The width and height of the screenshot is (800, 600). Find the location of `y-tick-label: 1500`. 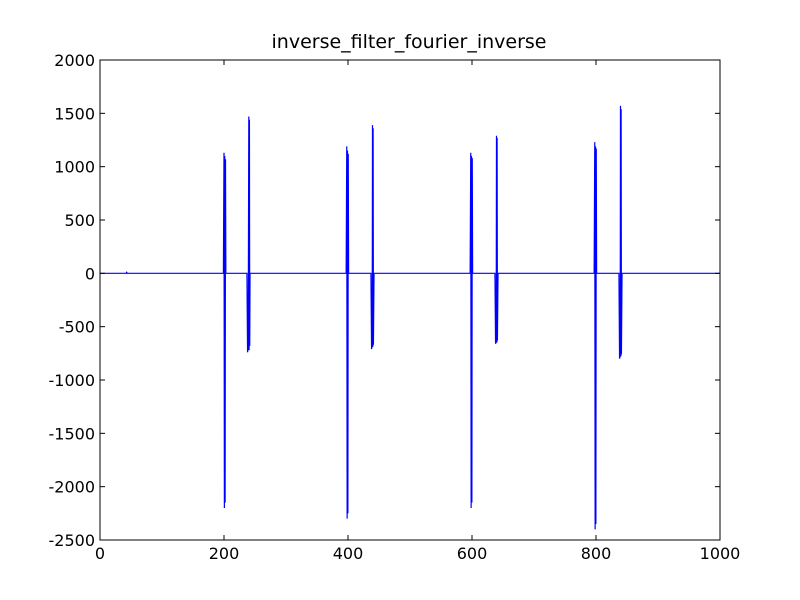

y-tick-label: 1500 is located at coordinates (74, 113).